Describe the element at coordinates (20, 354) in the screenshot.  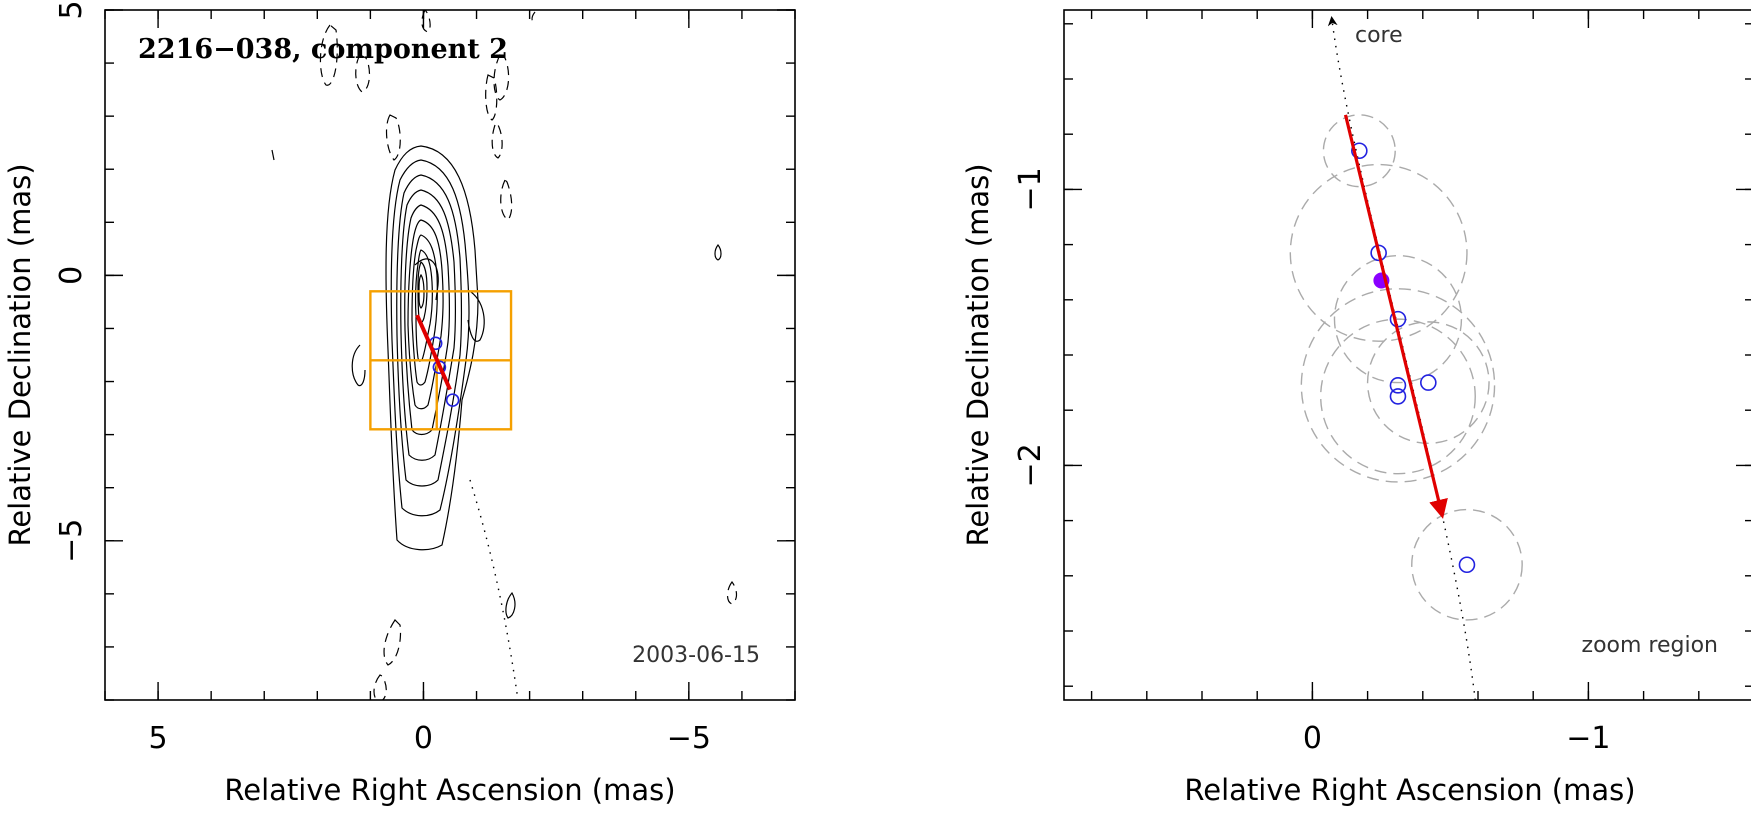
I see `left-y-axis-label: Relative Declination (mas)` at that location.